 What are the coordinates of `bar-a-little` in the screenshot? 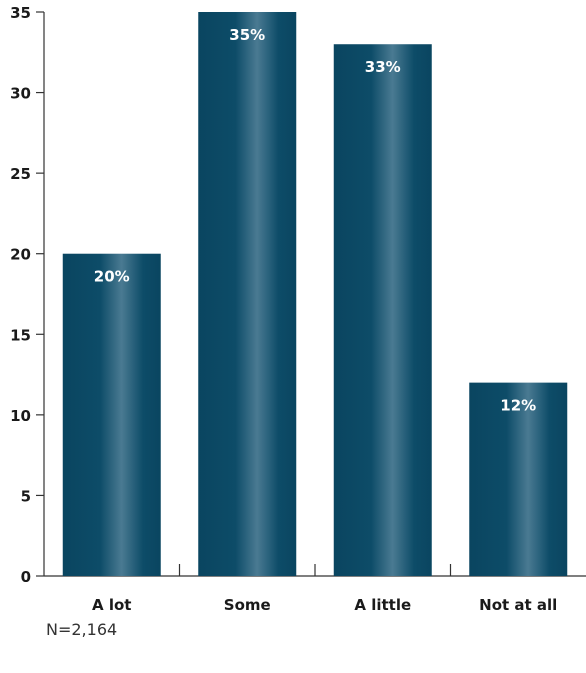 It's located at (382, 310).